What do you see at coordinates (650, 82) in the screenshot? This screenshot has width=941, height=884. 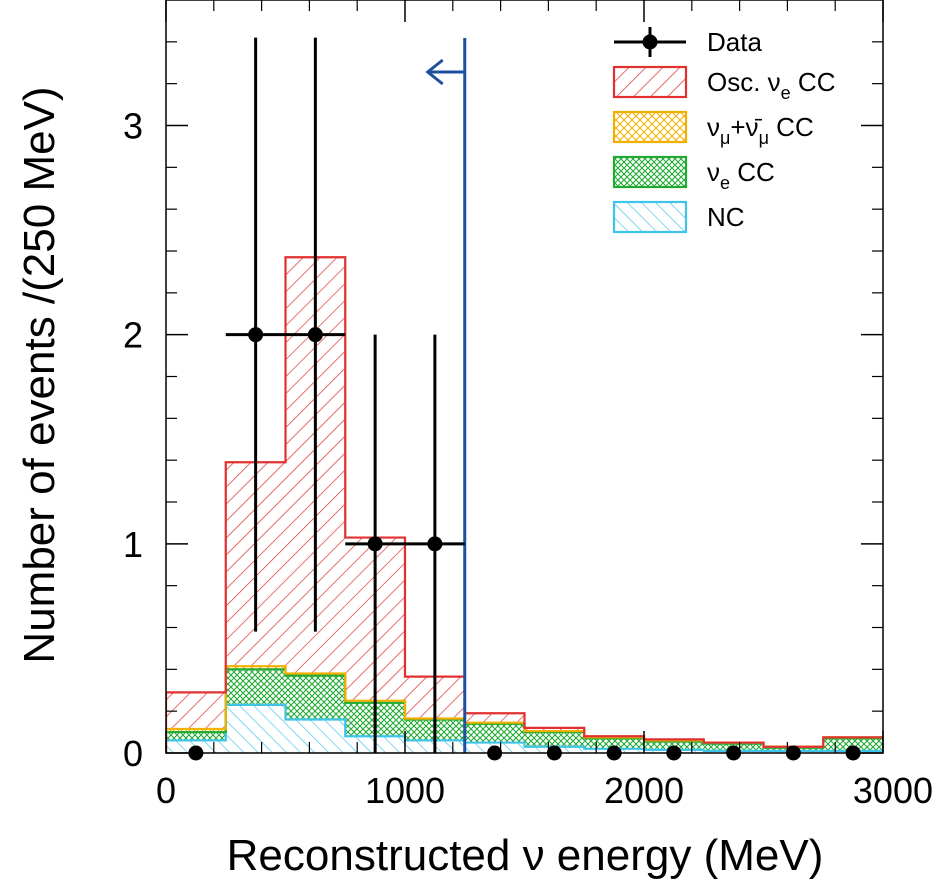 I see `legend-swatch-osc` at bounding box center [650, 82].